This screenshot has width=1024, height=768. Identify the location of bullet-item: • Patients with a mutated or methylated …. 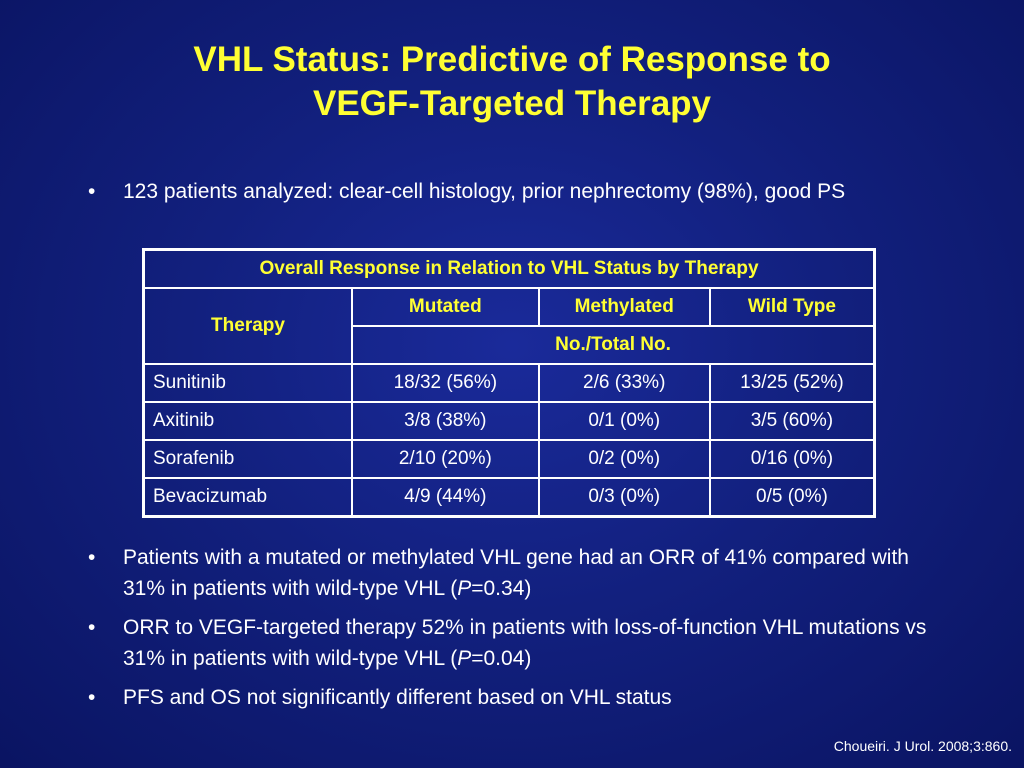
(518, 573).